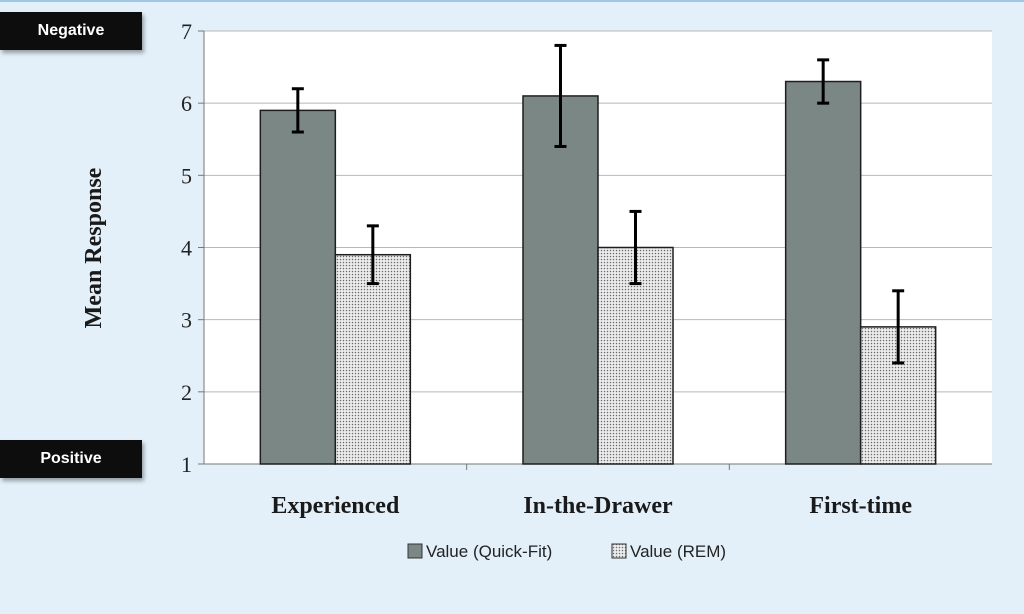  What do you see at coordinates (598, 506) in the screenshot?
I see `x-tick-label: In-the-Drawer` at bounding box center [598, 506].